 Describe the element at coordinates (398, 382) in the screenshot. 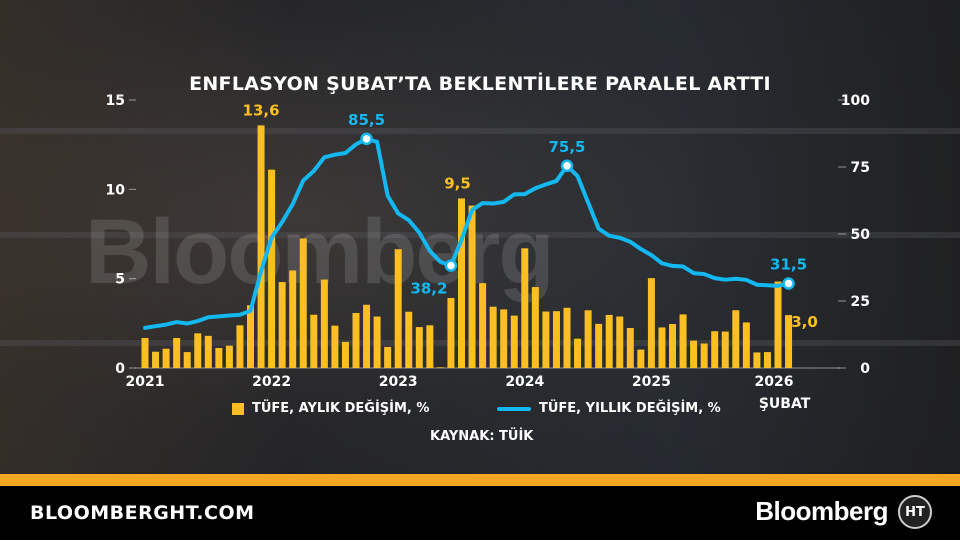

I see `x-tick-label: 2023` at that location.